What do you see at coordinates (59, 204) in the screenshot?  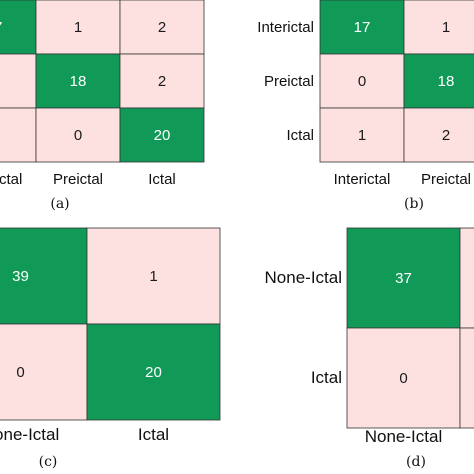 I see `panel-caption: (a)` at bounding box center [59, 204].